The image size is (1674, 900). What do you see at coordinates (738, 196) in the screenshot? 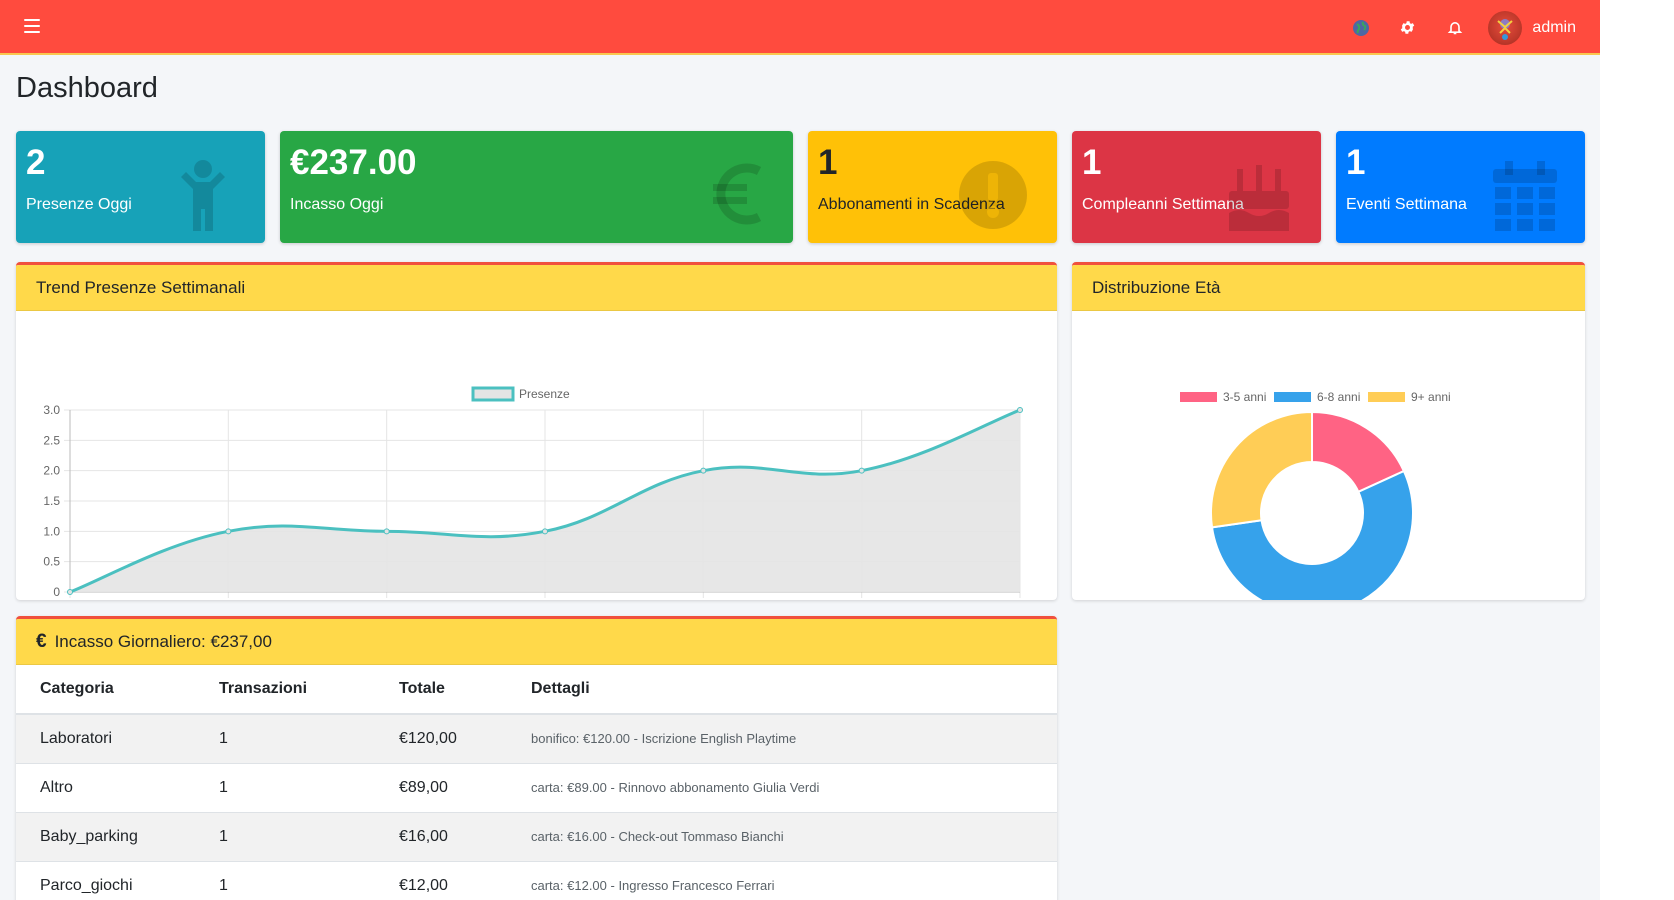
I see `euro-icon` at bounding box center [738, 196].